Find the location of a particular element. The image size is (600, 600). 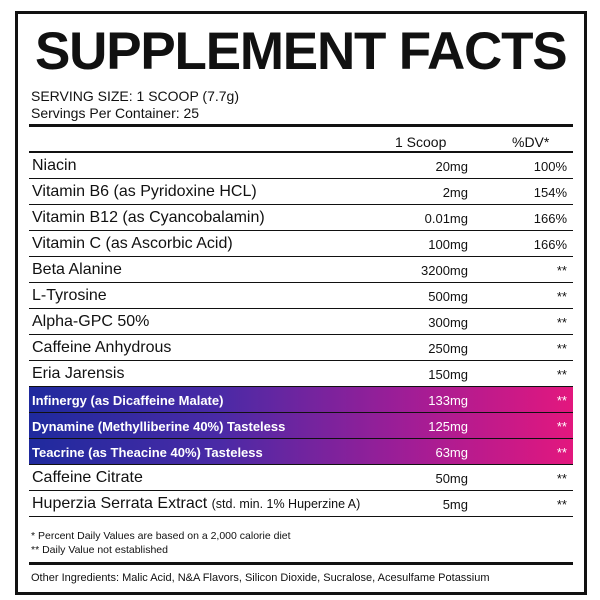

ingredient-name-text: Beta Alanine is located at coordinates (77, 269).